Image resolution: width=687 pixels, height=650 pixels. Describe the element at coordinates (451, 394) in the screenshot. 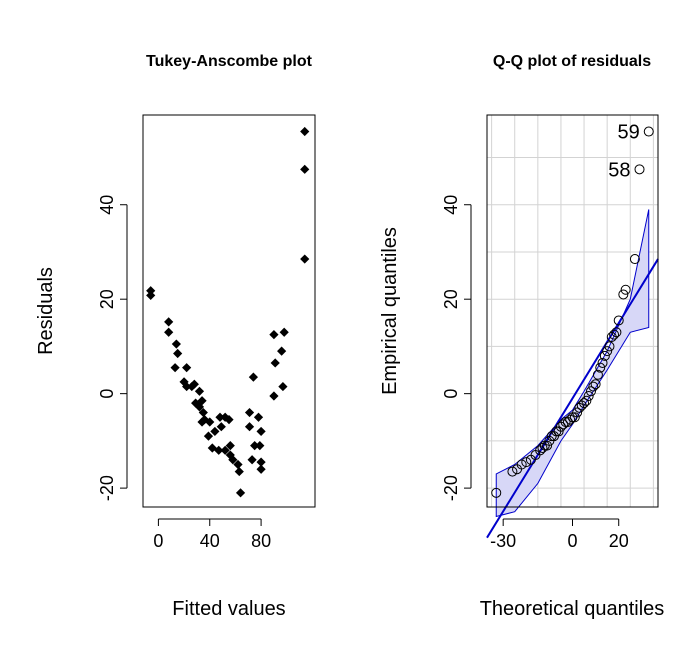

I see `qq-y-tick-label: 0` at that location.